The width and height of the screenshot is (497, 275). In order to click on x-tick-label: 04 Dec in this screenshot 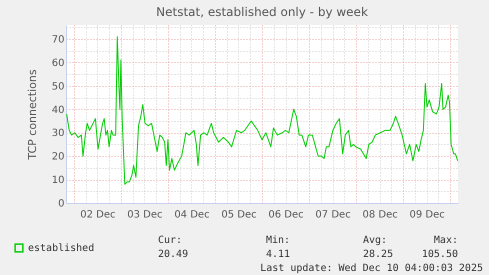, I will do `click(192, 215)`.